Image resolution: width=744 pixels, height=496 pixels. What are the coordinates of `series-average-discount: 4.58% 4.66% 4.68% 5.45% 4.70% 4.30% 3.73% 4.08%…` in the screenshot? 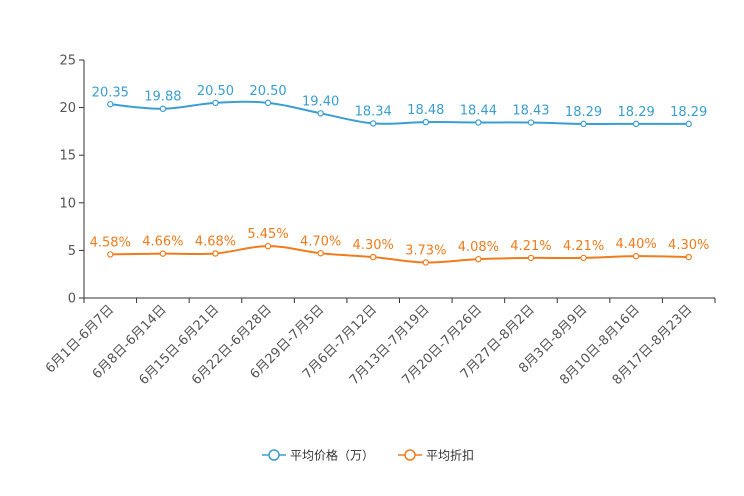 It's located at (399, 246).